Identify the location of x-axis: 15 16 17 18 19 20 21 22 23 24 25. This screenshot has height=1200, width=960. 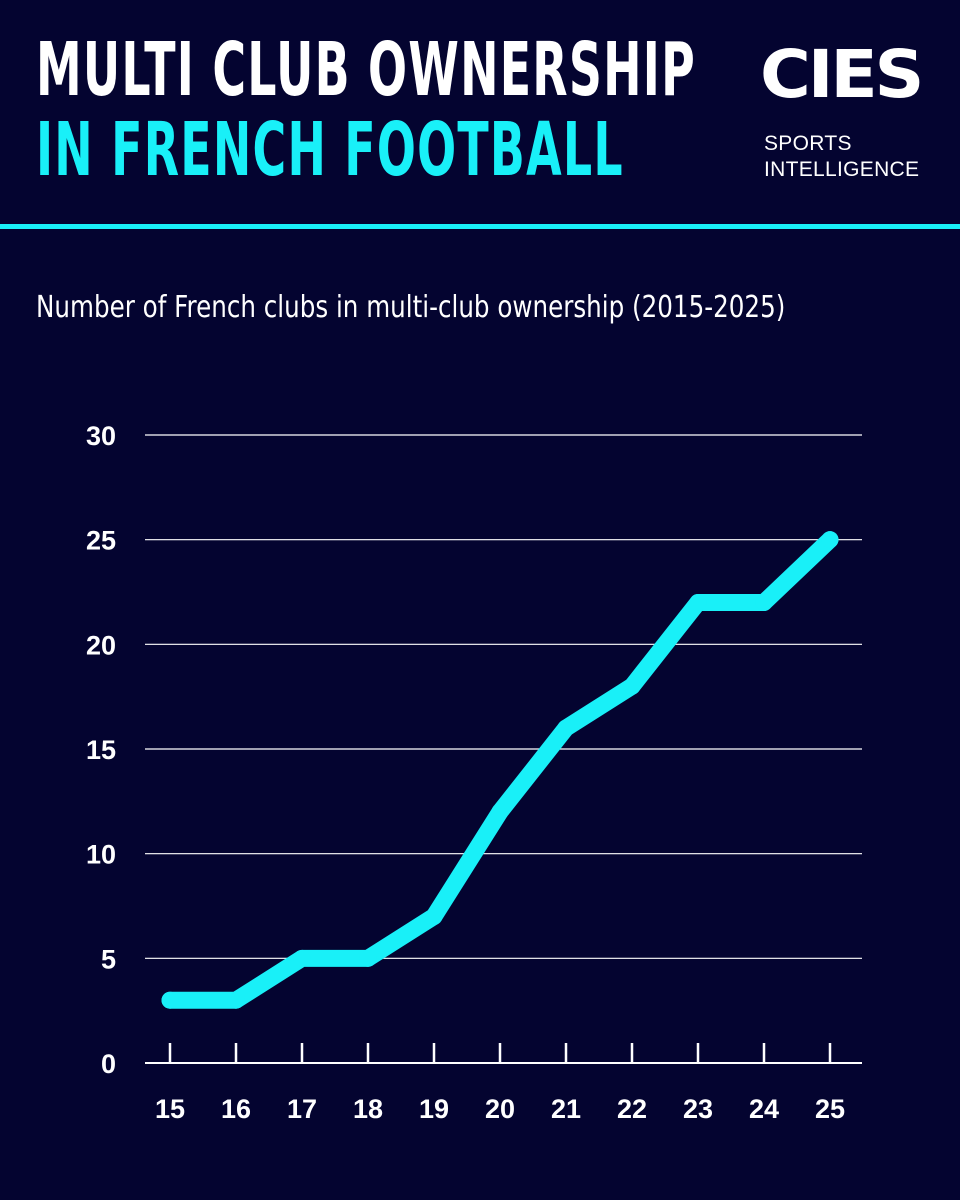
(500, 1083).